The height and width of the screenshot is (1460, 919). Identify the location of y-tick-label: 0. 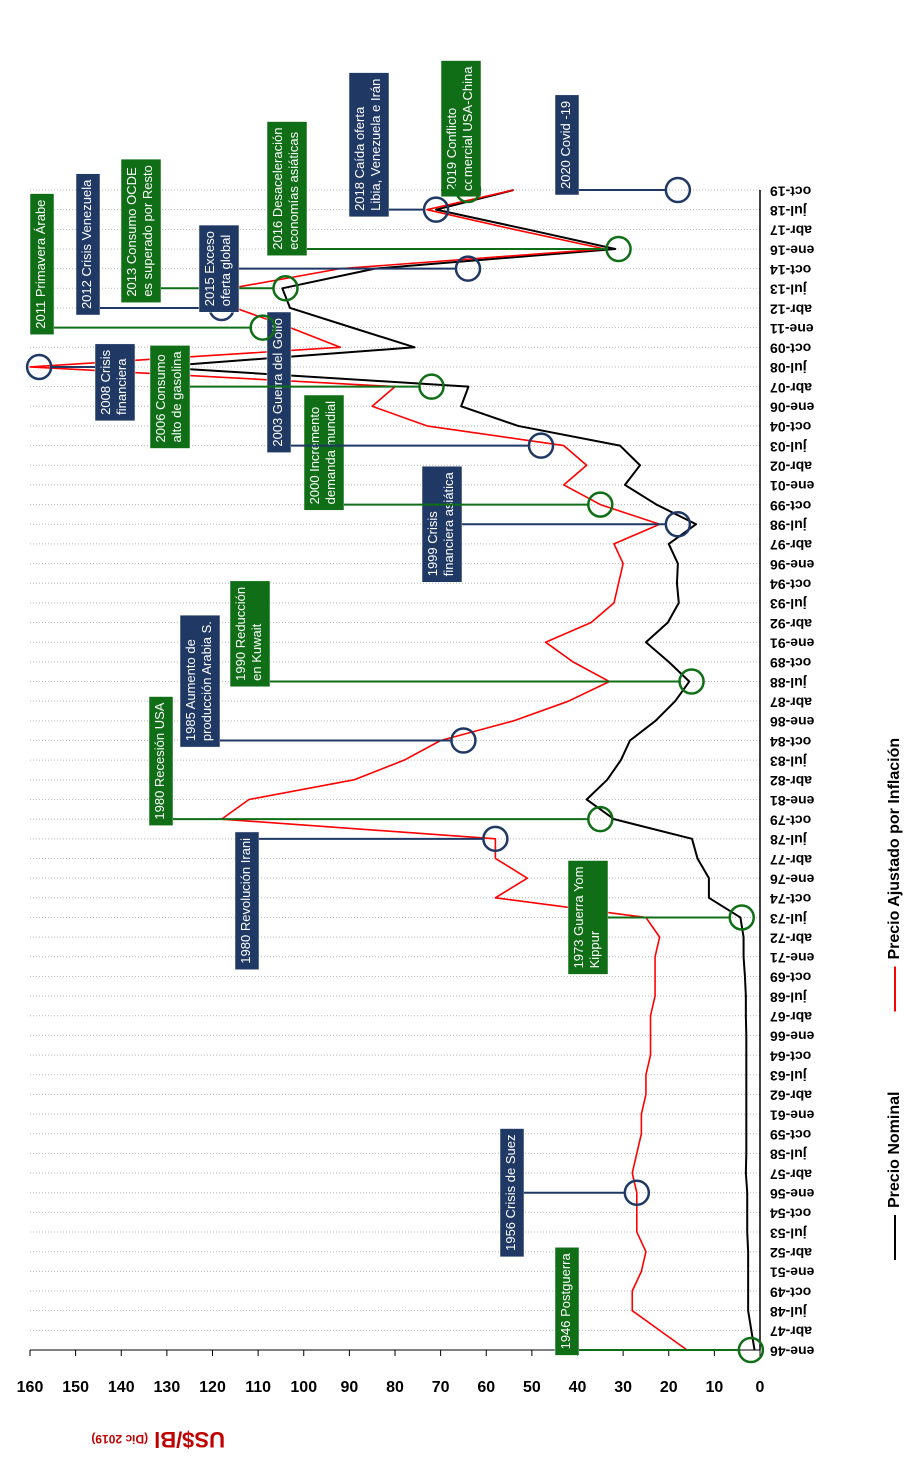
(760, 1387).